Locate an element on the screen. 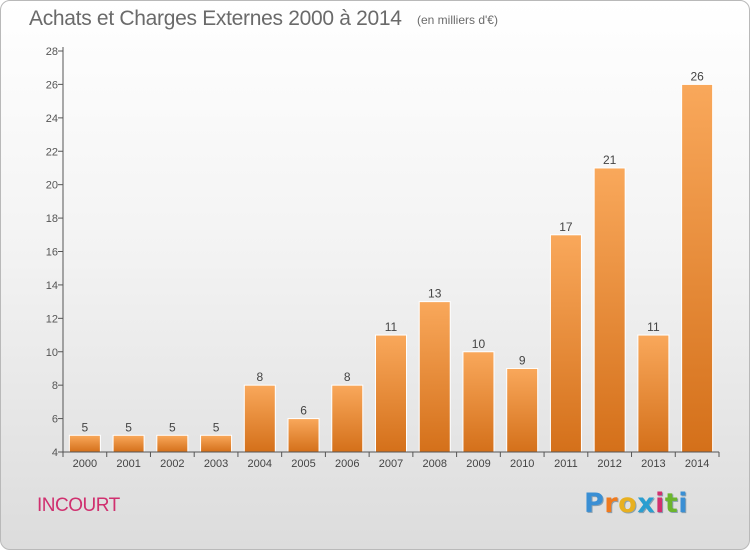 The image size is (750, 550). y-tick-label: 4 is located at coordinates (55, 453).